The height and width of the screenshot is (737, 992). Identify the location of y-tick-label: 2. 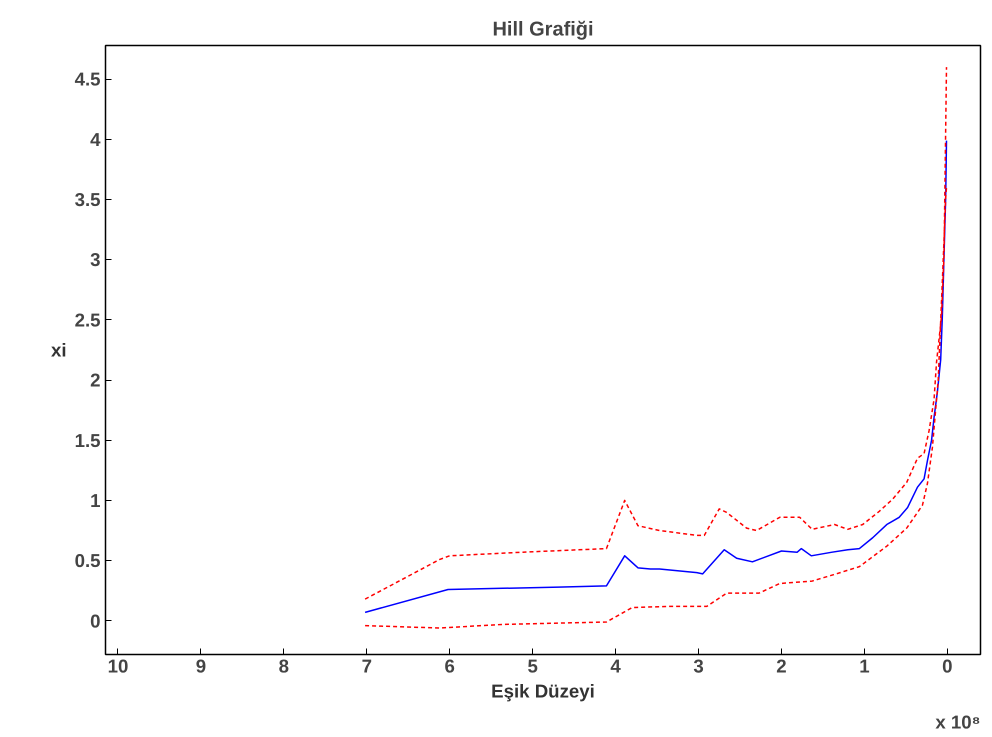
(95, 380).